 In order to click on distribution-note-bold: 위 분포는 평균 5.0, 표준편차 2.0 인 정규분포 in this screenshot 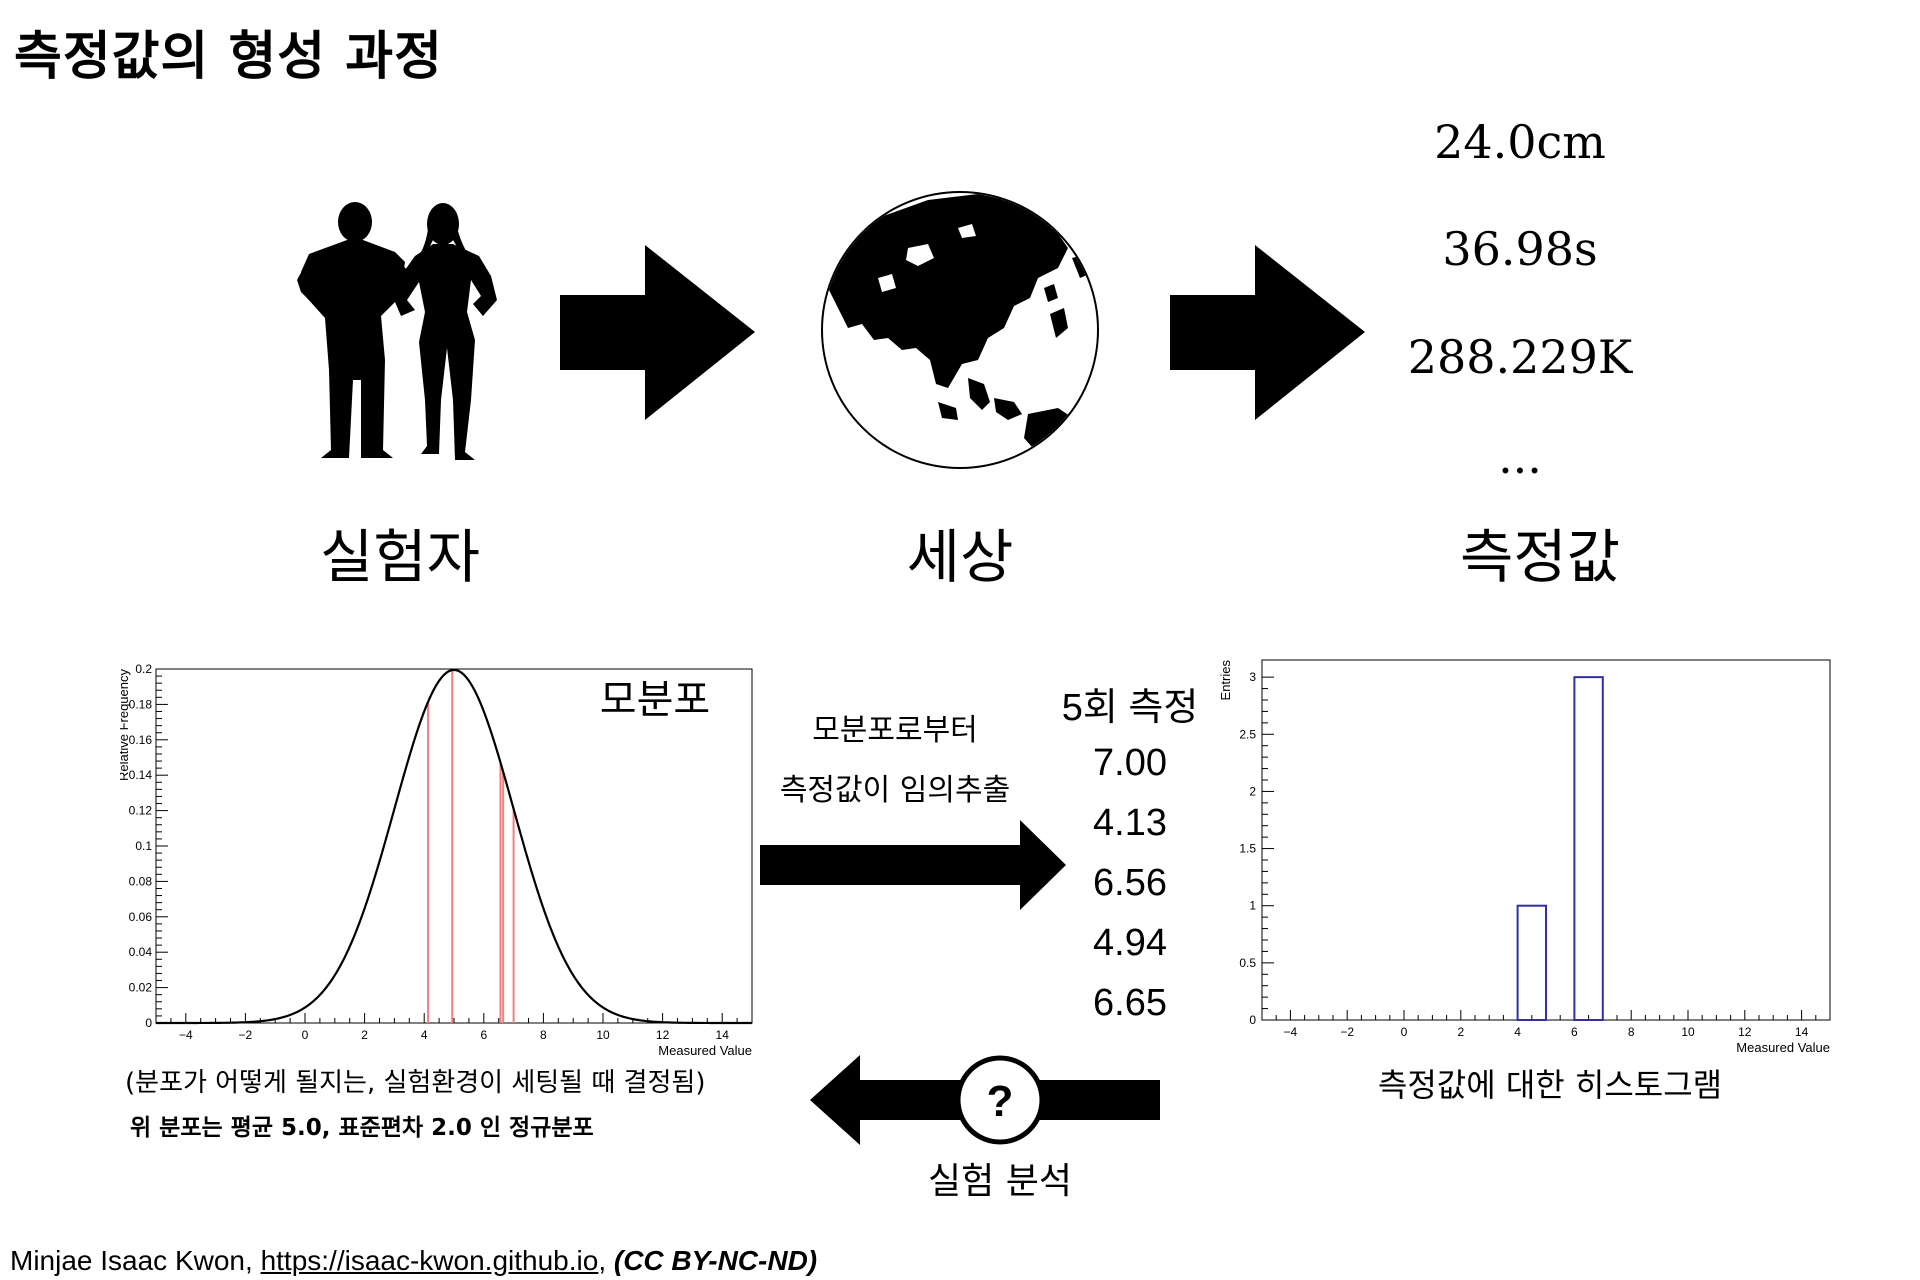, I will do `click(362, 1128)`.